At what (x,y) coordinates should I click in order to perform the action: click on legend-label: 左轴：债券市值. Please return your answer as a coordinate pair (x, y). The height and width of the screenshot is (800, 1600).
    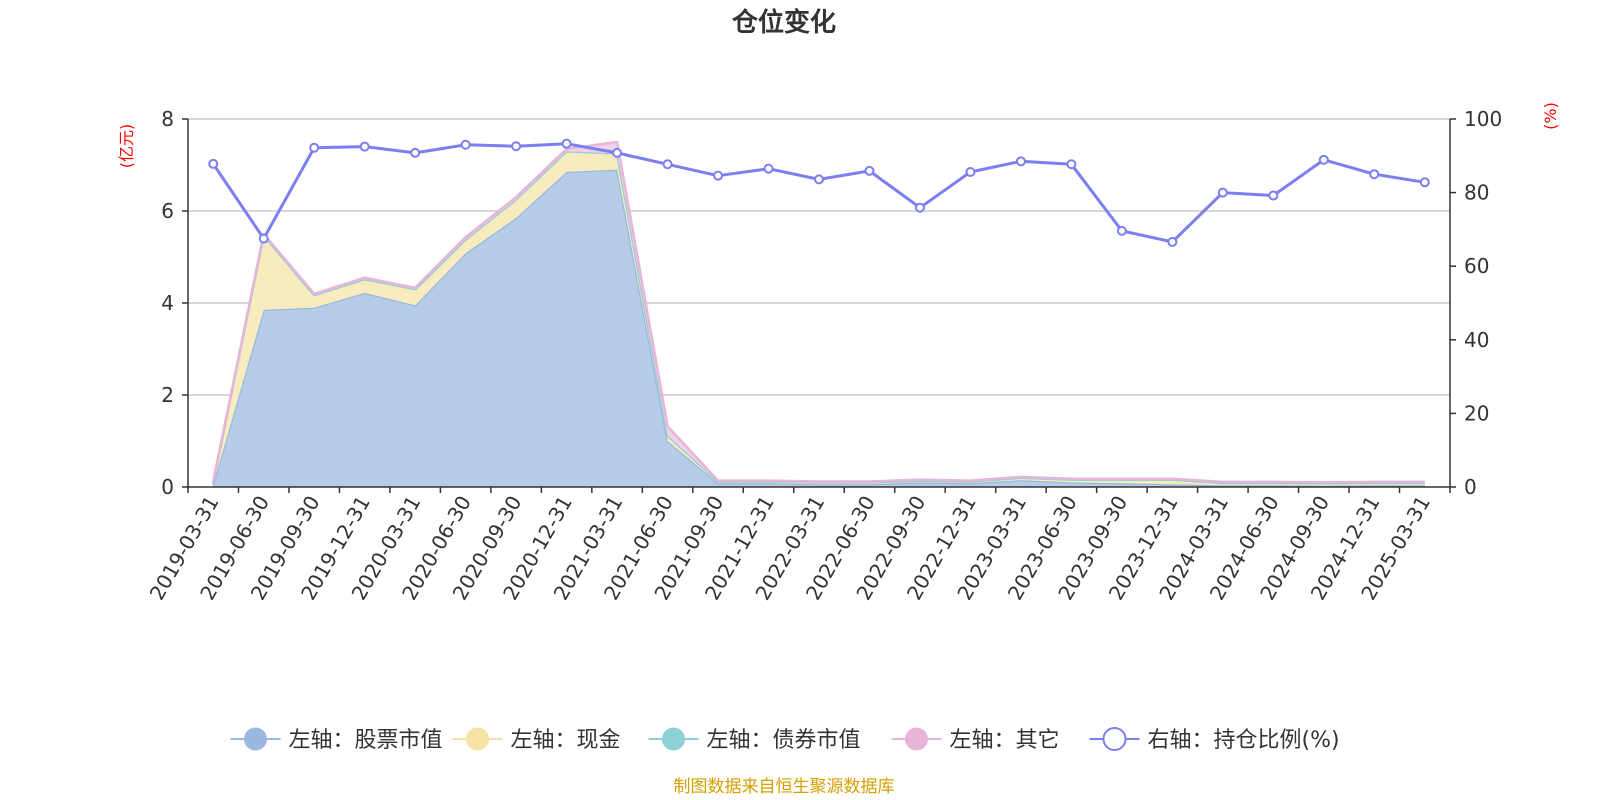
    Looking at the image, I should click on (784, 740).